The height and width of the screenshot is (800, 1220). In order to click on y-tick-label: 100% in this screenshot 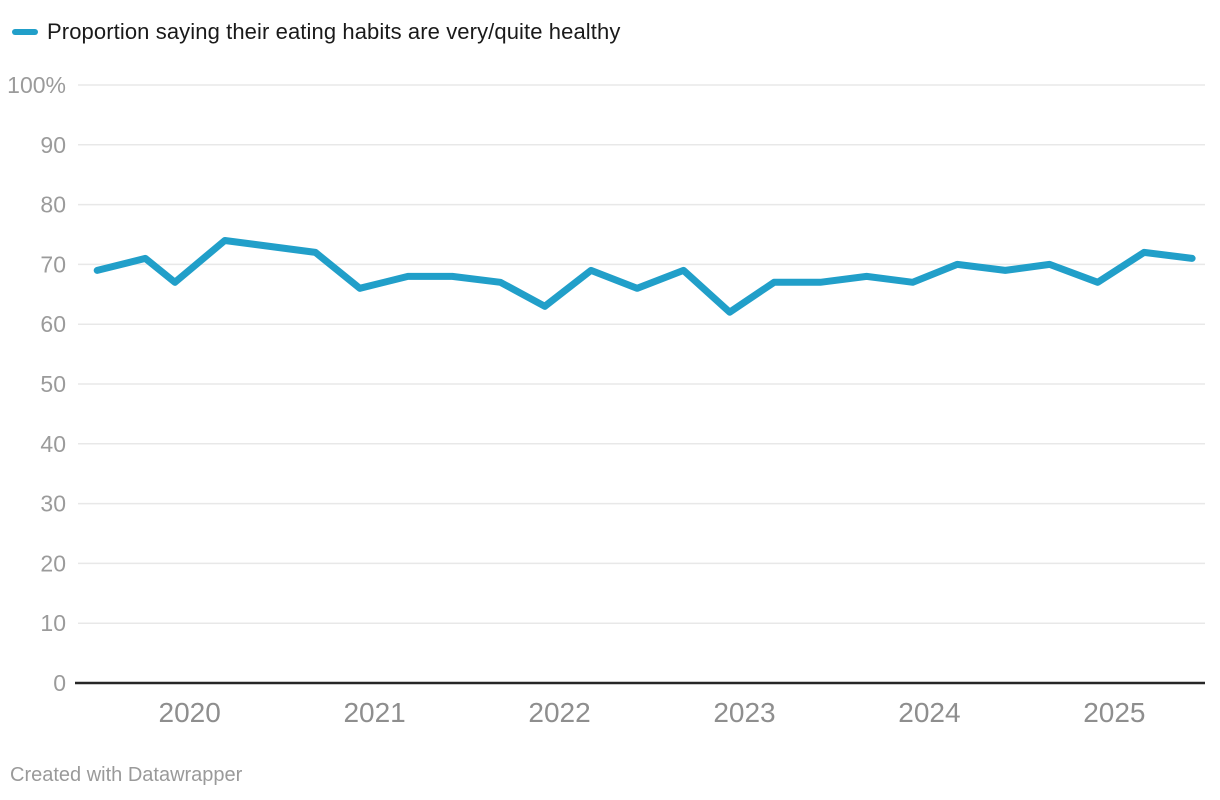, I will do `click(36, 85)`.